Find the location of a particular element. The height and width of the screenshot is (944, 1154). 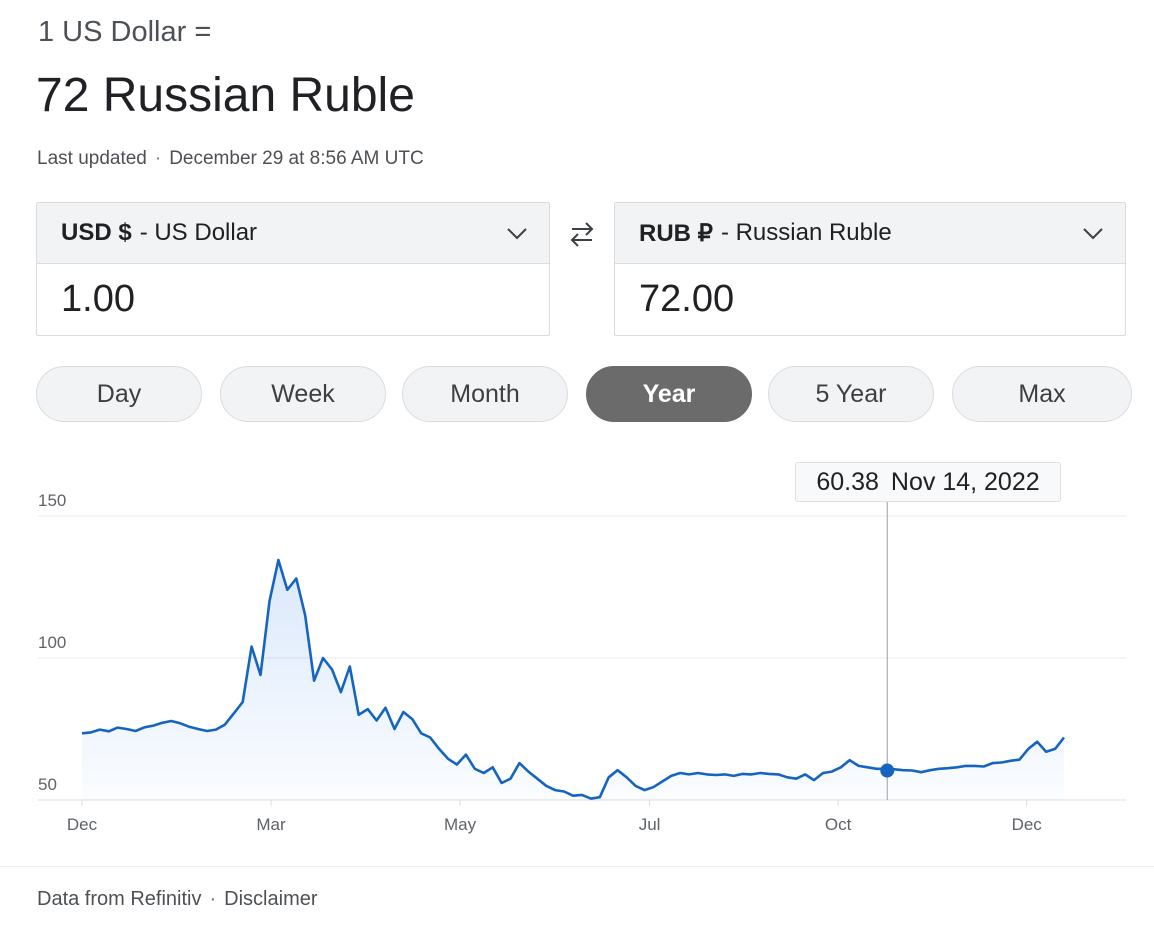

tooltip-value: 60.38 is located at coordinates (847, 481).